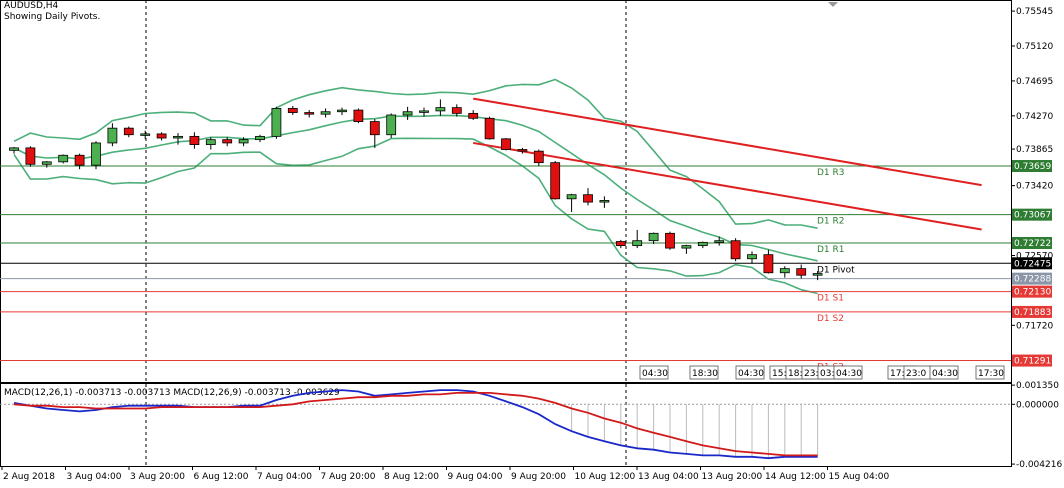 This screenshot has height=488, width=1064. What do you see at coordinates (411, 477) in the screenshot?
I see `x-tick-label-6: 8 Aug 12:00` at bounding box center [411, 477].